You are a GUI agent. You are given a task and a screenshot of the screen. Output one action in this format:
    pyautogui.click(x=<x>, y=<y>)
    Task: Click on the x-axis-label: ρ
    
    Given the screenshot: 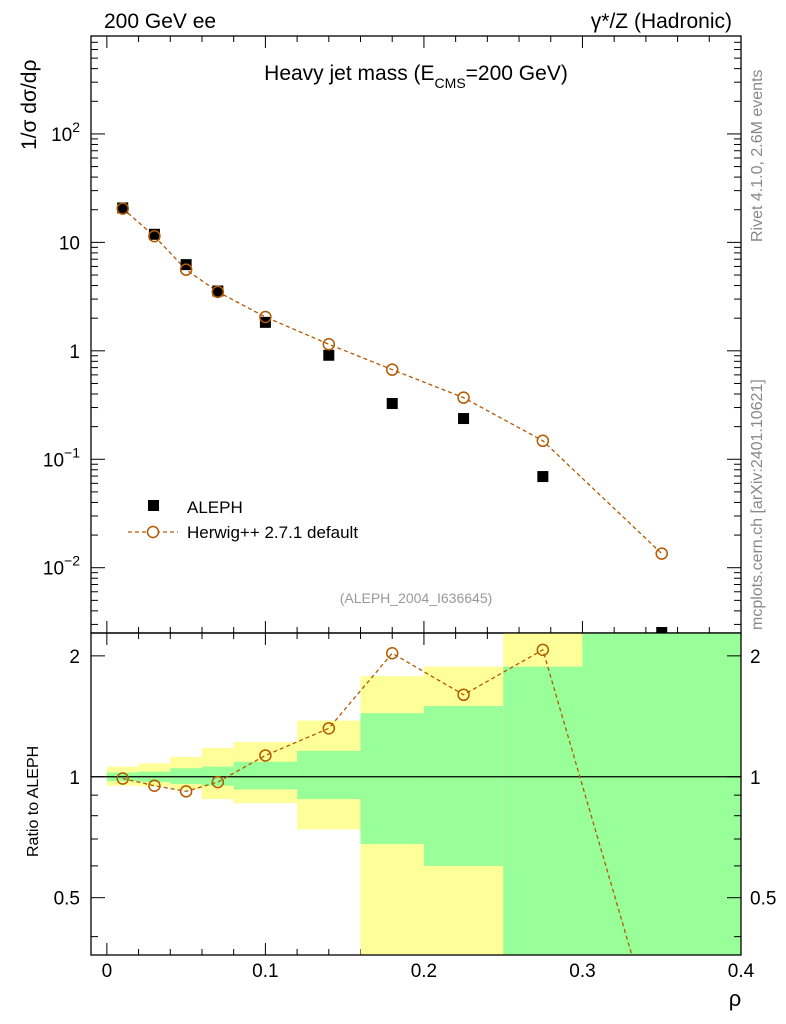 What is the action you would take?
    pyautogui.click(x=735, y=998)
    